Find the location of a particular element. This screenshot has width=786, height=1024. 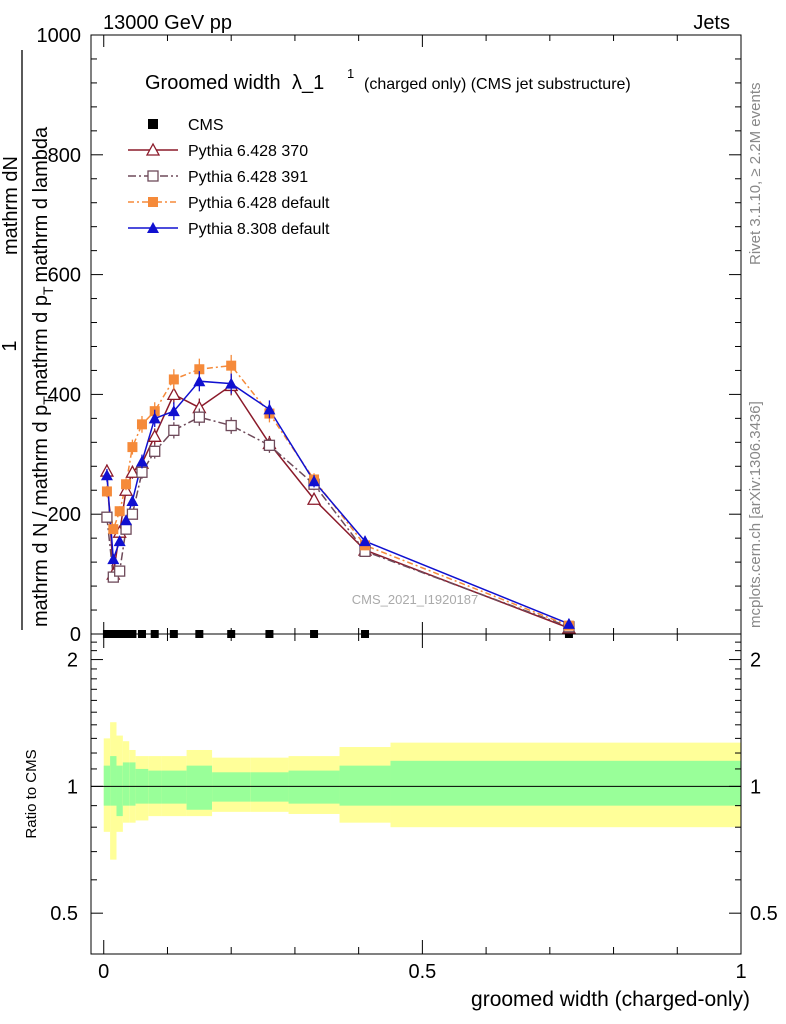

ytick-label: 1000 is located at coordinates (59, 36).